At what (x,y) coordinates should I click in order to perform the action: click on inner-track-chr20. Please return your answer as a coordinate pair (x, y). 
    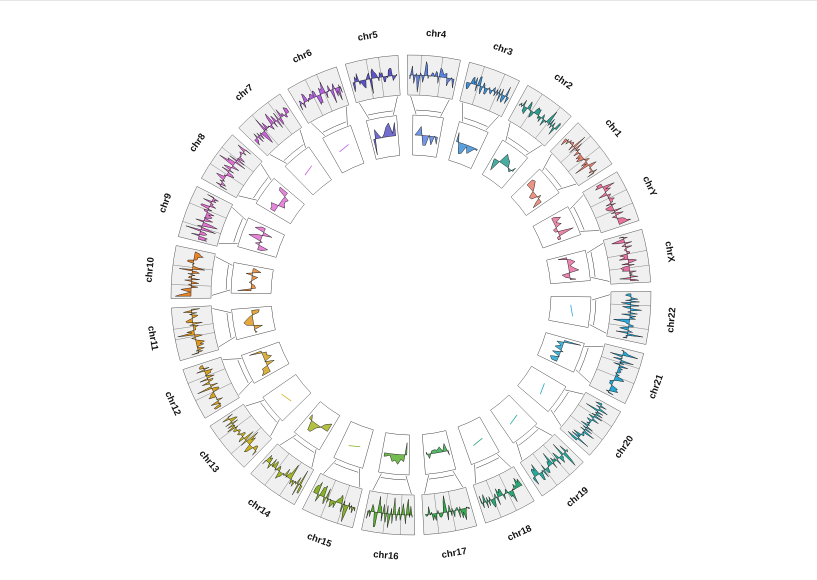
    Looking at the image, I should click on (542, 389).